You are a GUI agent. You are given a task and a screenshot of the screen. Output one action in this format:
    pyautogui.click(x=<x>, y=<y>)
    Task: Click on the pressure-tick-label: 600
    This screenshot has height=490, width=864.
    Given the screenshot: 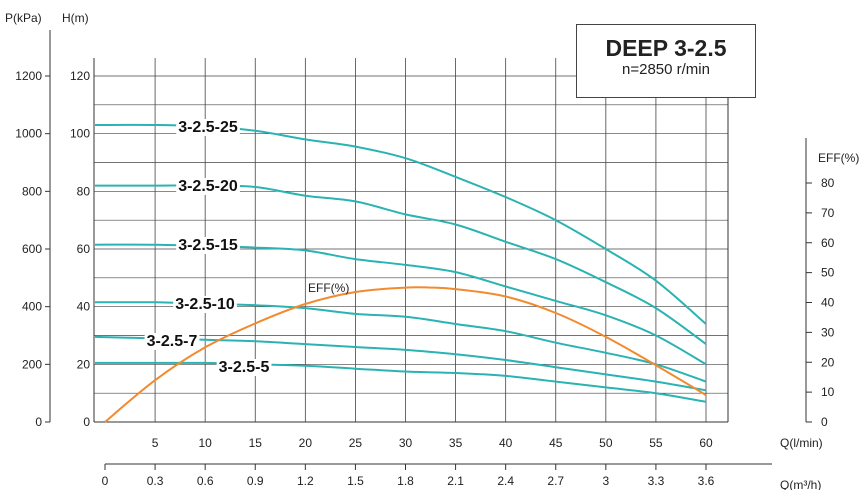 What is the action you would take?
    pyautogui.click(x=32, y=249)
    